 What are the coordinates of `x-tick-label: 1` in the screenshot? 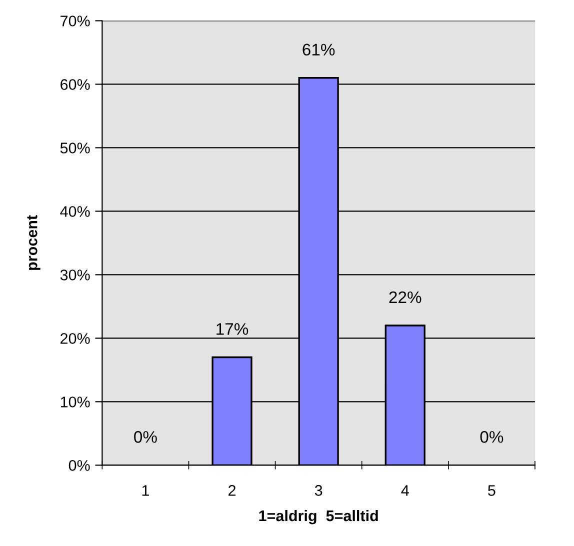 It's located at (145, 490).